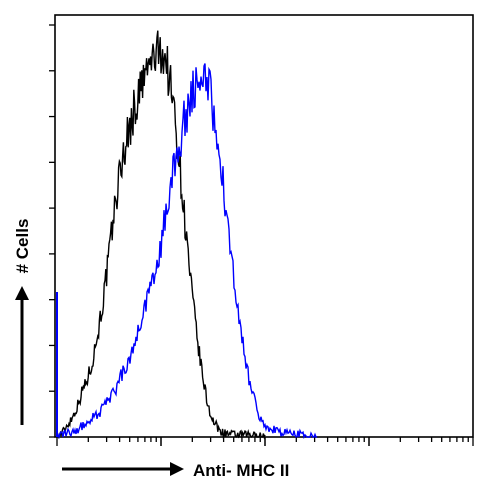  Describe the element at coordinates (265, 441) in the screenshot. I see `x-axis-ticks` at that location.